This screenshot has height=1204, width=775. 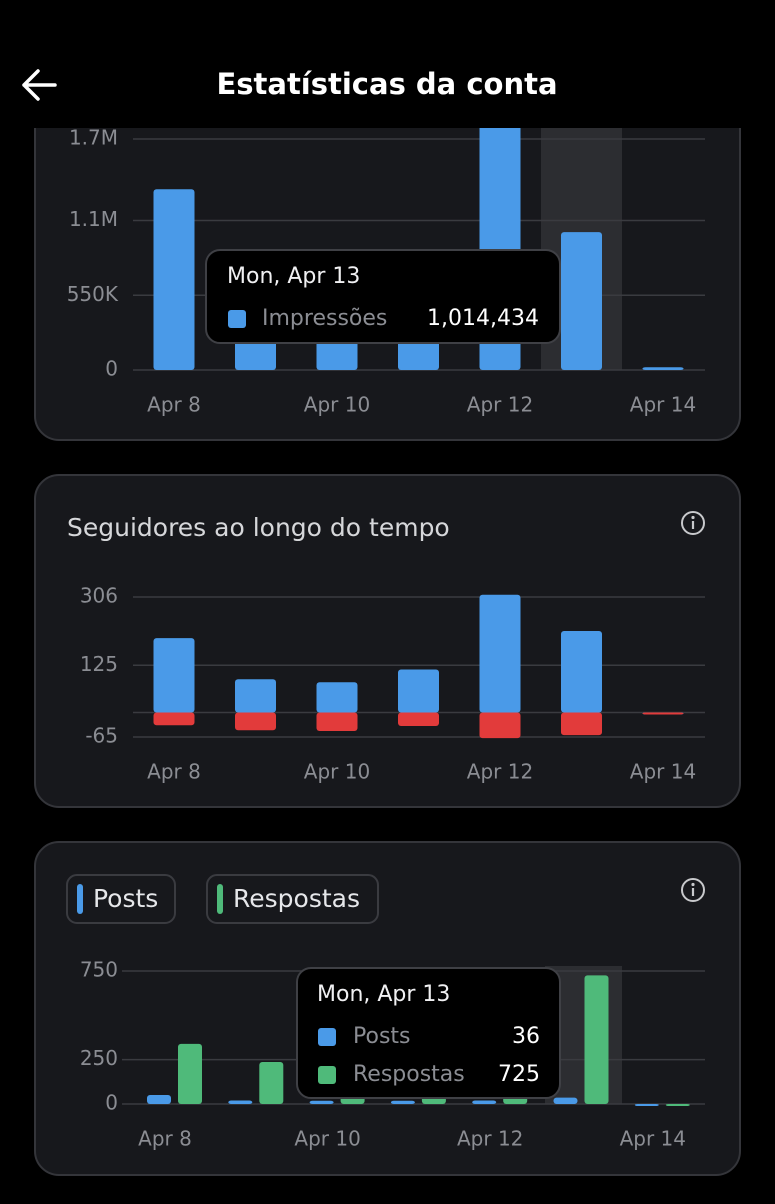 What do you see at coordinates (409, 1074) in the screenshot?
I see `tooltip-series: Respostas` at bounding box center [409, 1074].